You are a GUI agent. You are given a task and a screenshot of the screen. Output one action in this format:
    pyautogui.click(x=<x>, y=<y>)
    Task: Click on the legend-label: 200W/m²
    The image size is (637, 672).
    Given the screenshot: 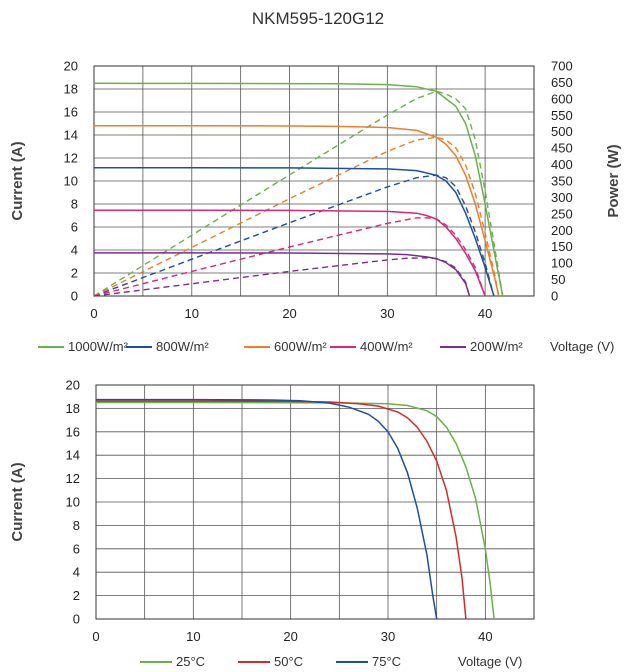 What is the action you would take?
    pyautogui.click(x=496, y=346)
    